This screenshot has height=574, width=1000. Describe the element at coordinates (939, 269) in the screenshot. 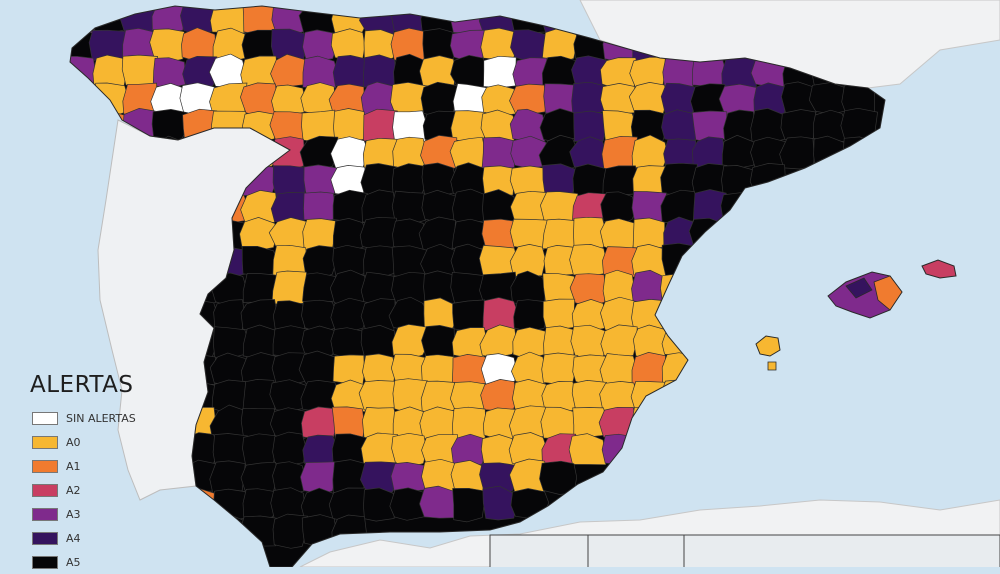

I see `menorca` at that location.